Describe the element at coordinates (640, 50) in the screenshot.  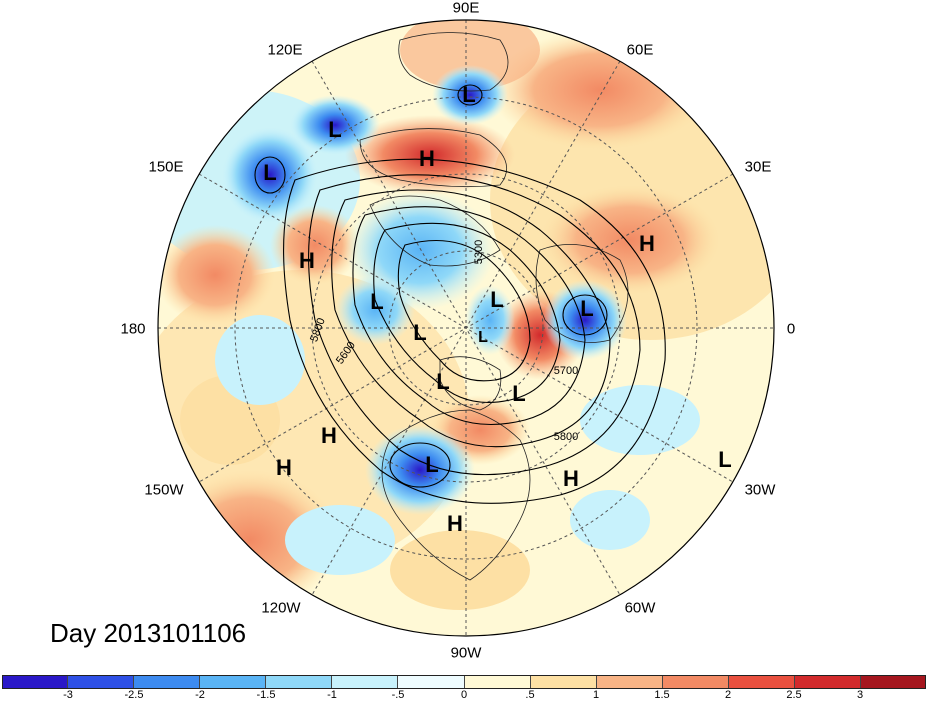
I see `lon-label-60e: 60E` at that location.